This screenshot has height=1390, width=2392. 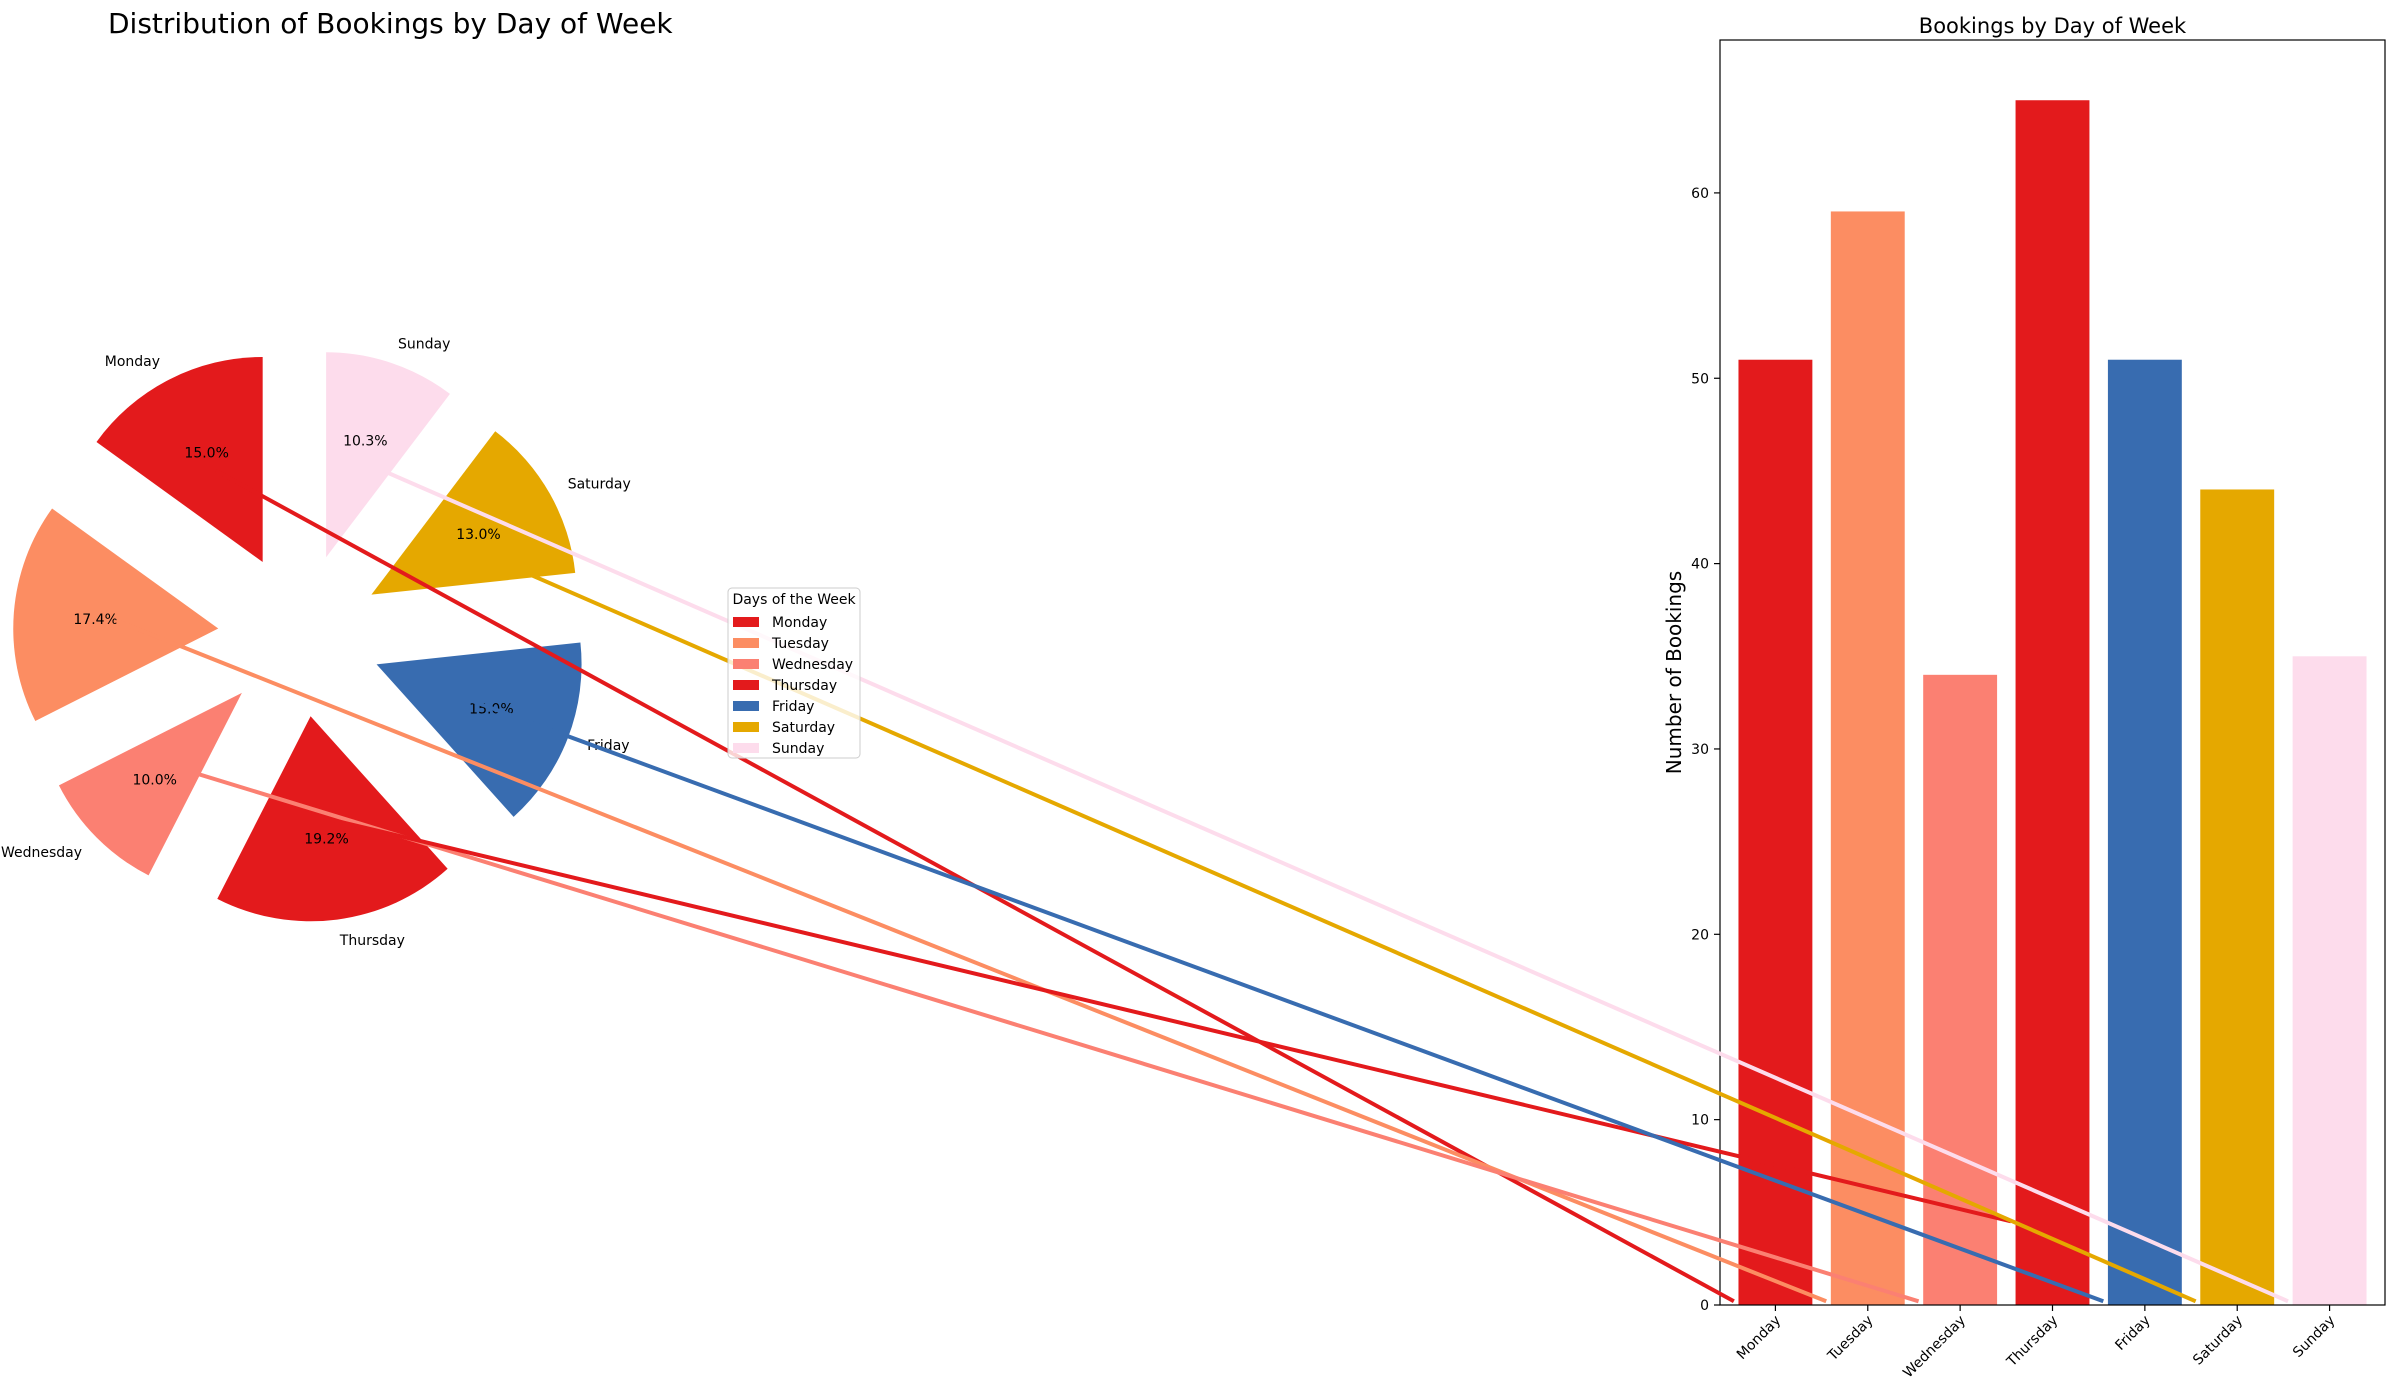 I want to click on pie-slice-tuesday, so click(x=116, y=615).